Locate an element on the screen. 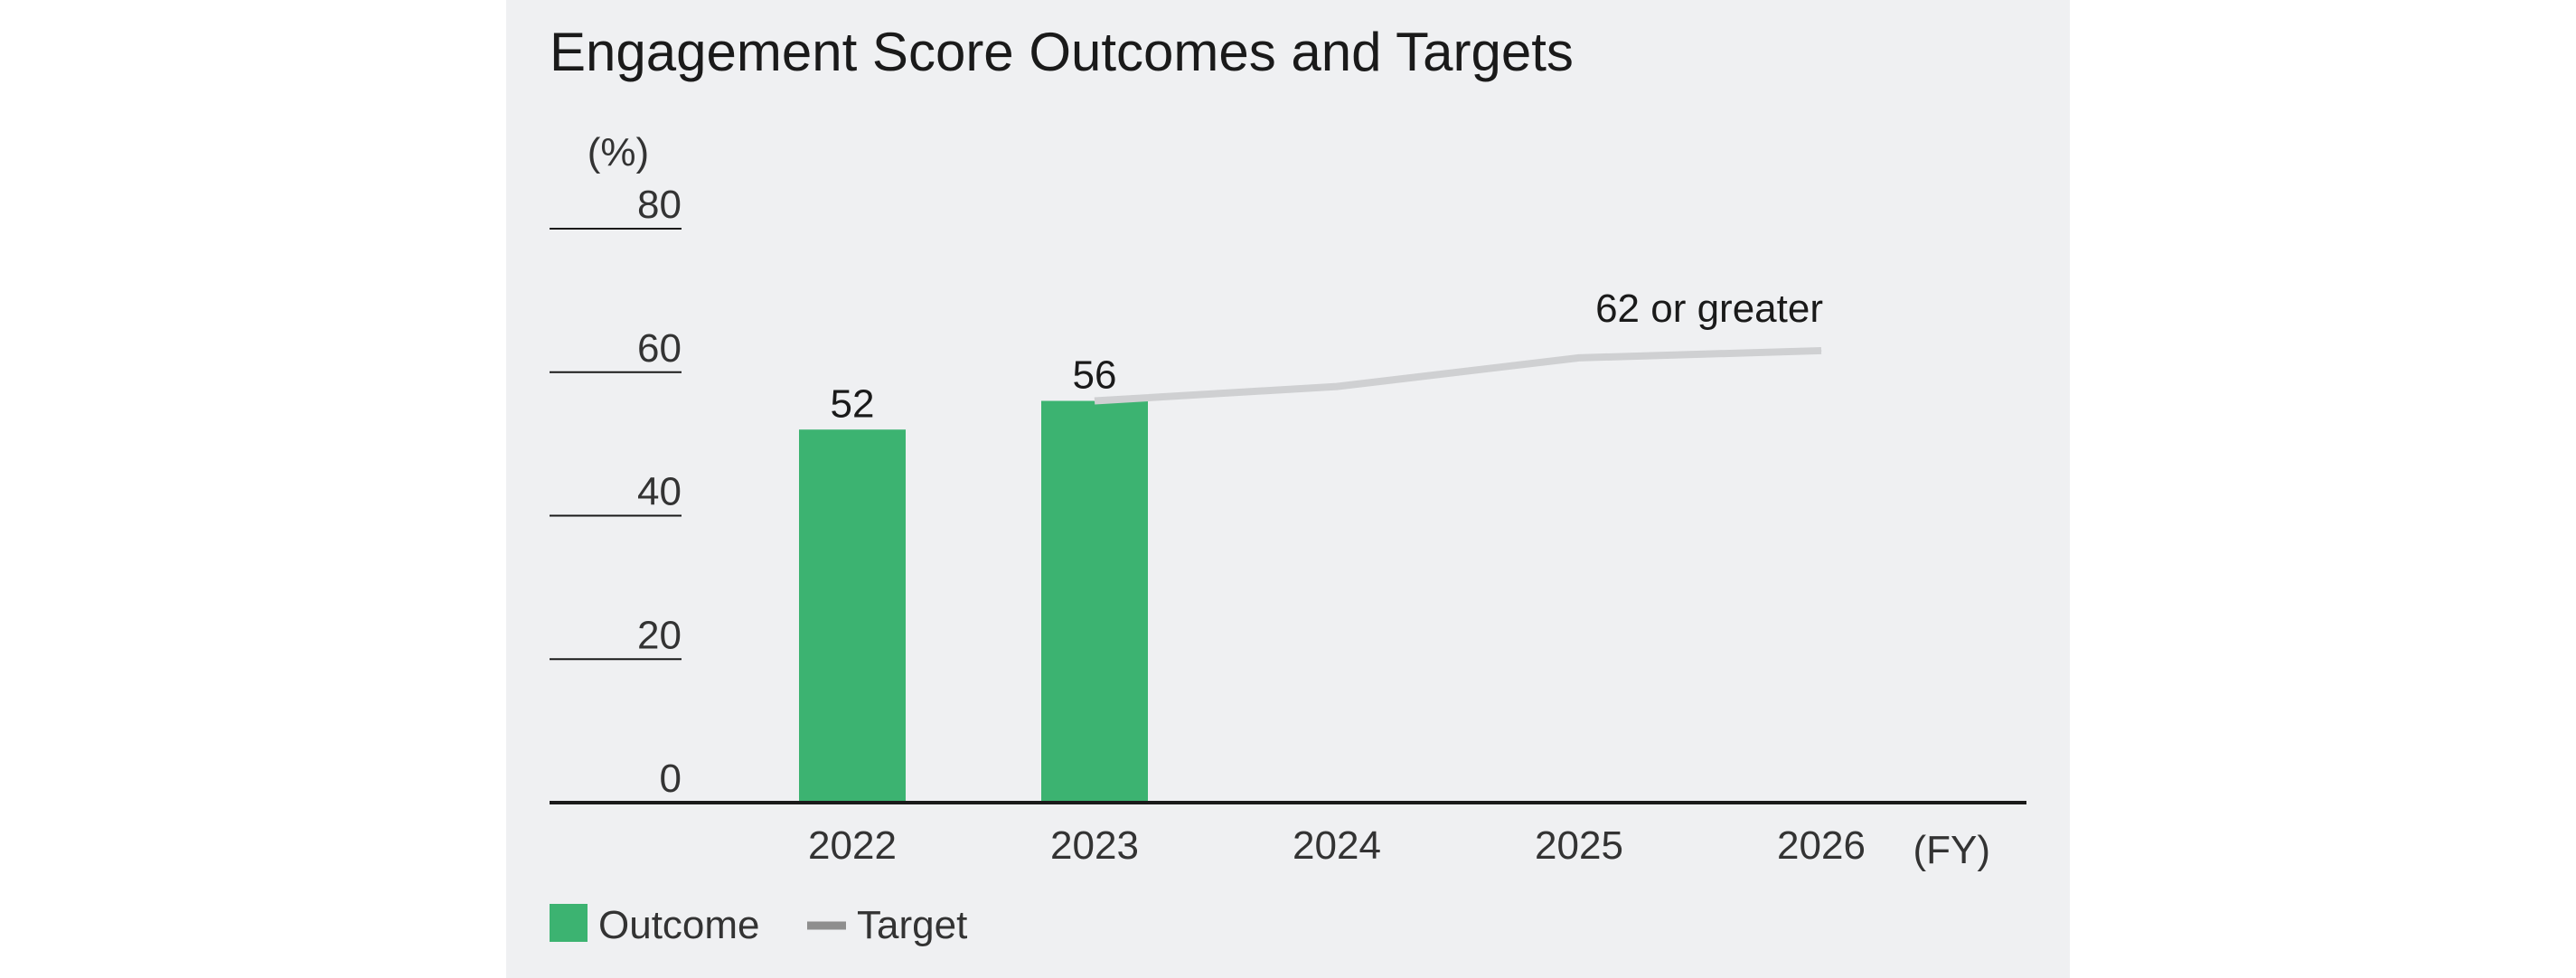 This screenshot has height=978, width=2576. legend-label-outcome: Outcome is located at coordinates (679, 925).